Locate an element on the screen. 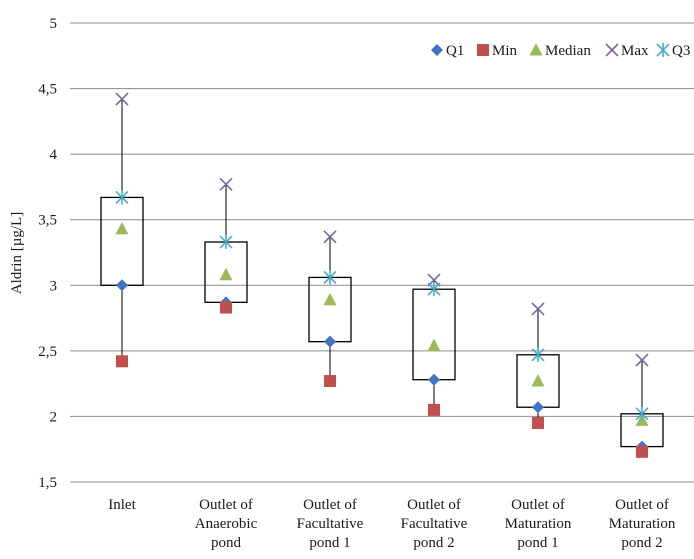 The height and width of the screenshot is (559, 694). y-tick-label: 5 is located at coordinates (54, 24).